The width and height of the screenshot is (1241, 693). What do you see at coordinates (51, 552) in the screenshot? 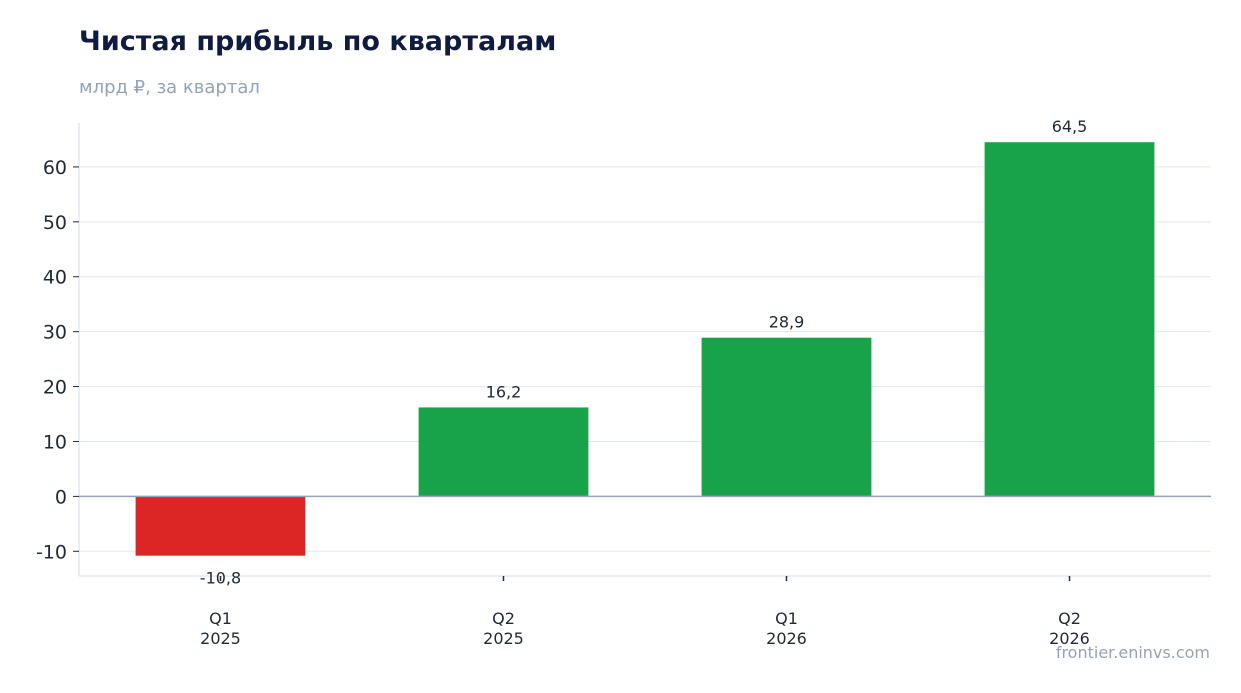
I see `y-tick-label: -10` at bounding box center [51, 552].